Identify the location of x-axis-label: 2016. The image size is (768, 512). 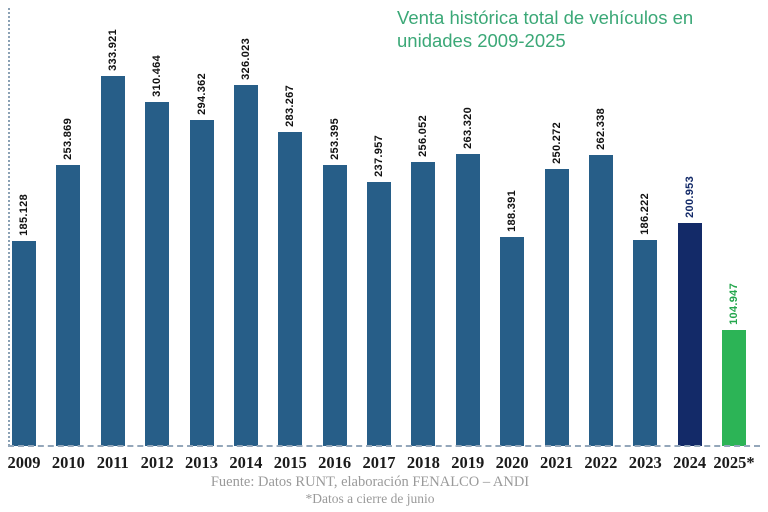
(335, 462).